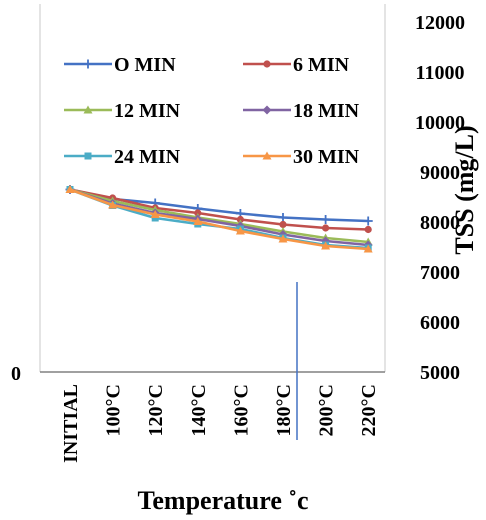 This screenshot has height=520, width=486. What do you see at coordinates (440, 223) in the screenshot?
I see `y-tick-label: 8000` at bounding box center [440, 223].